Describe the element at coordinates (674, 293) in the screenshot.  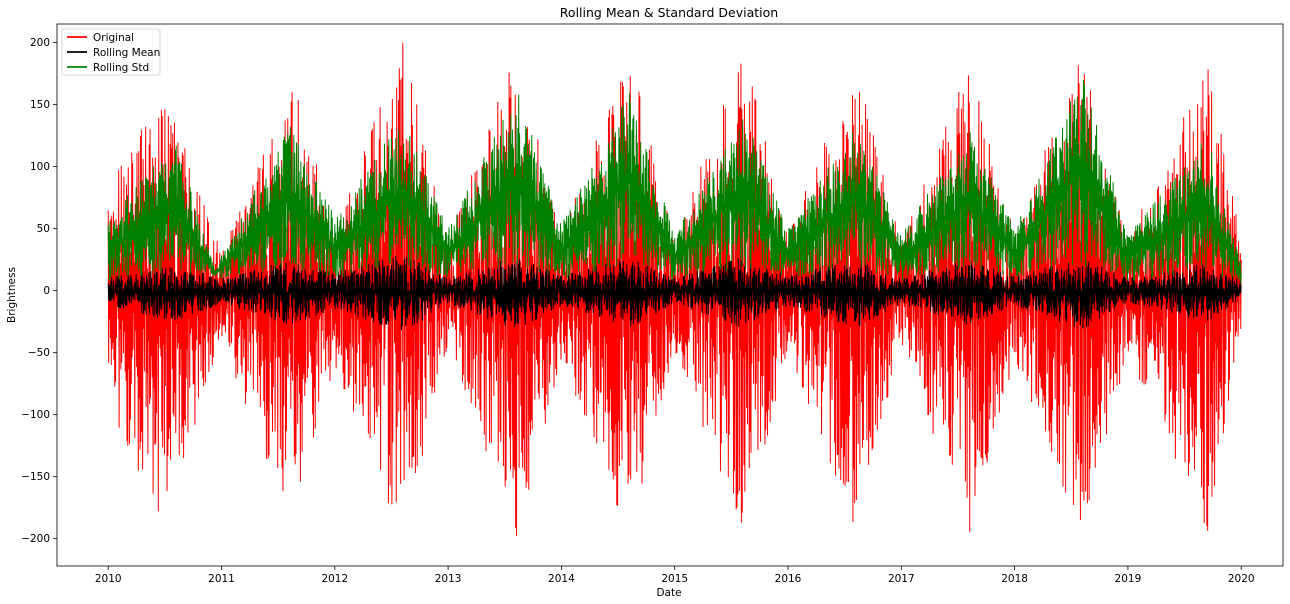
I see `series-line-rolling-mean` at that location.